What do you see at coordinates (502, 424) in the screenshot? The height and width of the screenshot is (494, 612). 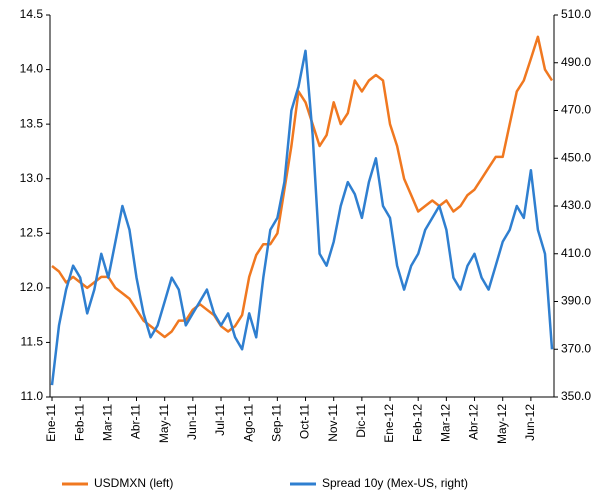 I see `x-tick-label: May-12` at bounding box center [502, 424].